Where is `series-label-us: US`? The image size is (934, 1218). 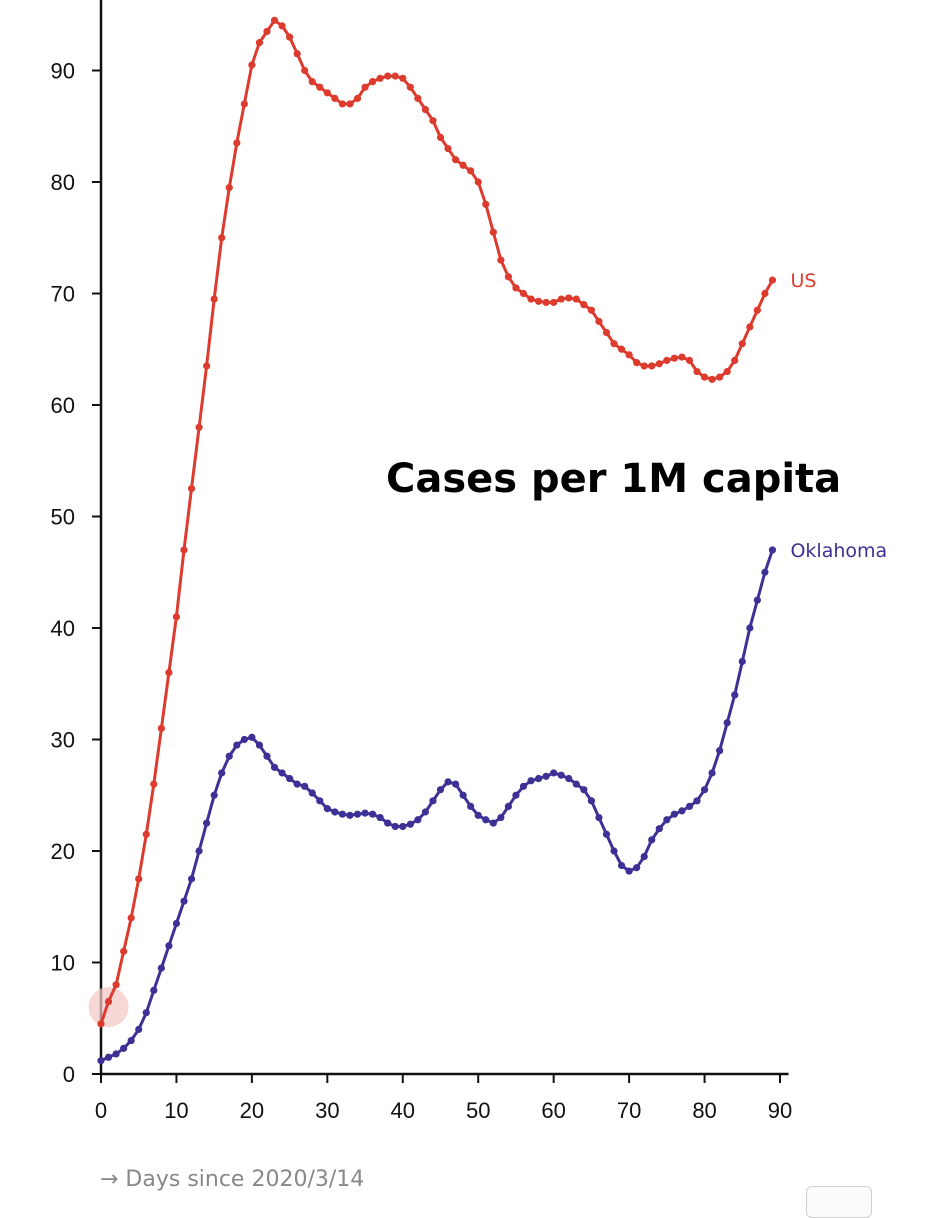 series-label-us: US is located at coordinates (803, 281).